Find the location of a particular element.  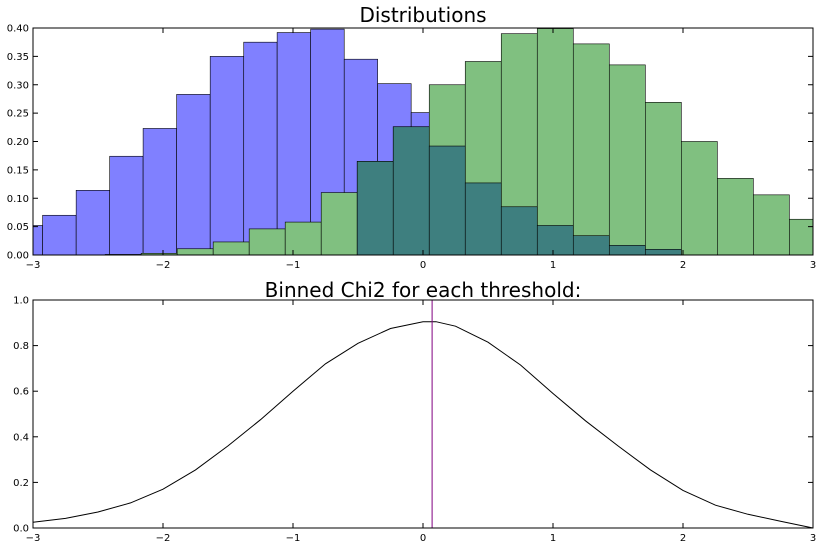

chart-title-distributions: Distributions is located at coordinates (422, 15).